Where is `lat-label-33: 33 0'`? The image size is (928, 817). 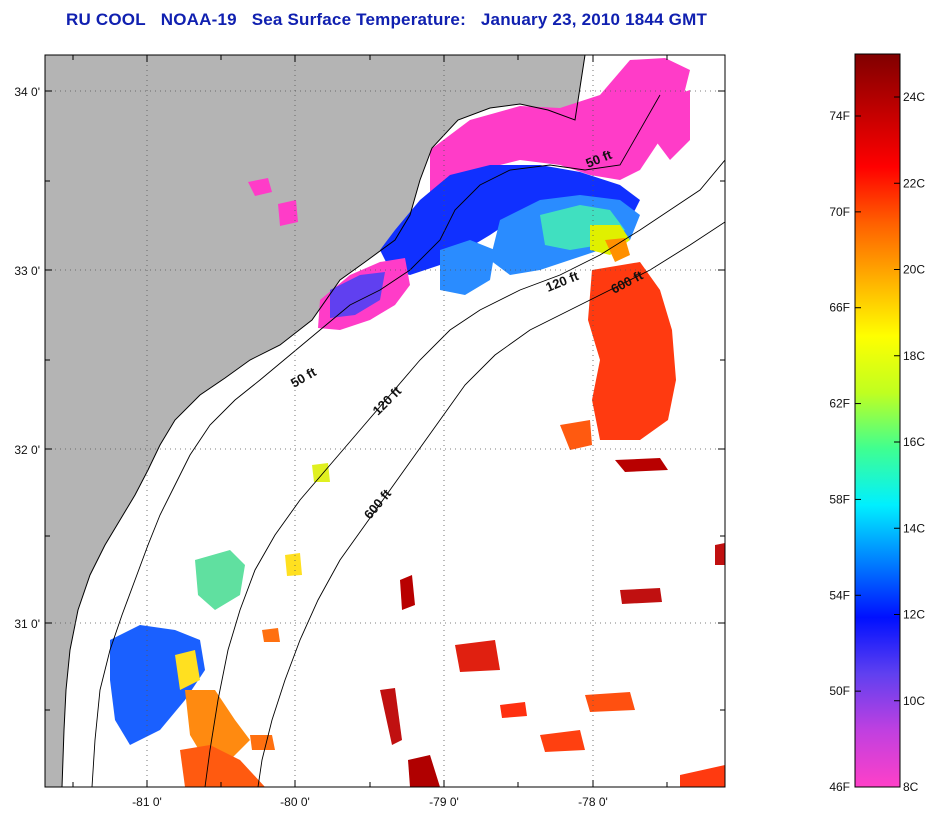 lat-label-33: 33 0' is located at coordinates (27, 271).